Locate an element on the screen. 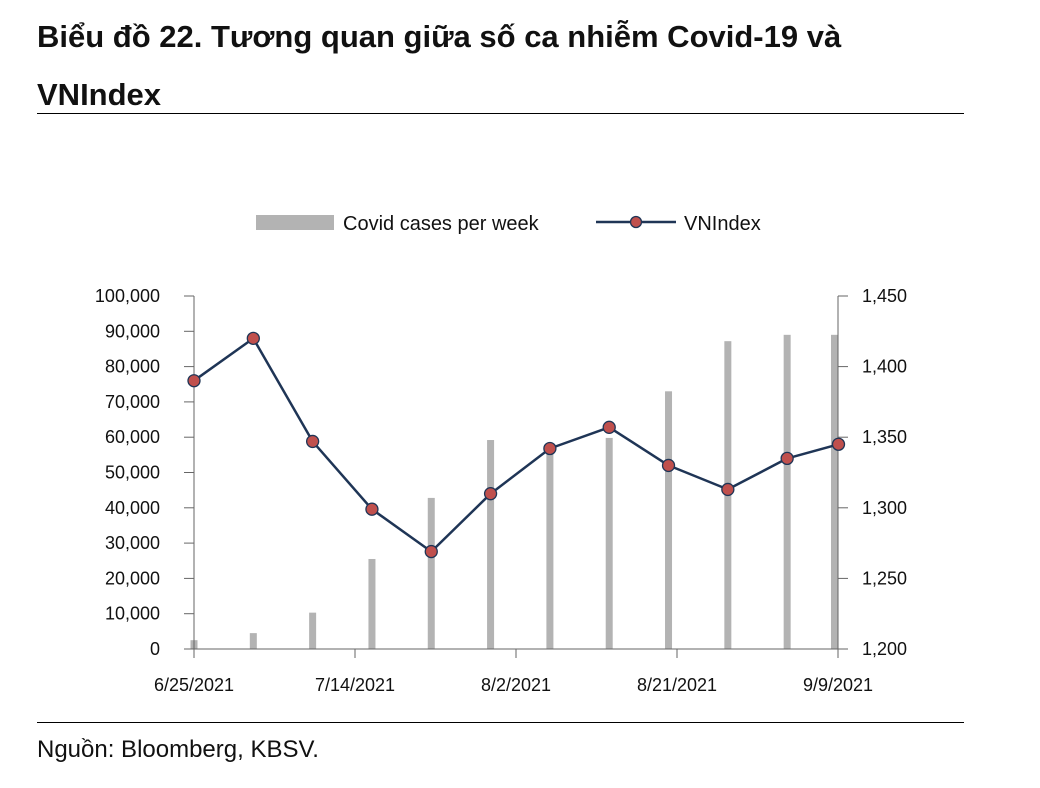 The width and height of the screenshot is (1040, 788). left-axis-tick-label: 100,000 is located at coordinates (127, 296).